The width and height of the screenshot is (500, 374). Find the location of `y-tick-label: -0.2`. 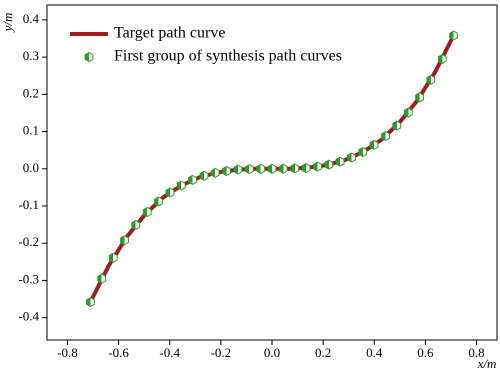

y-tick-label: -0.2 is located at coordinates (28, 241).